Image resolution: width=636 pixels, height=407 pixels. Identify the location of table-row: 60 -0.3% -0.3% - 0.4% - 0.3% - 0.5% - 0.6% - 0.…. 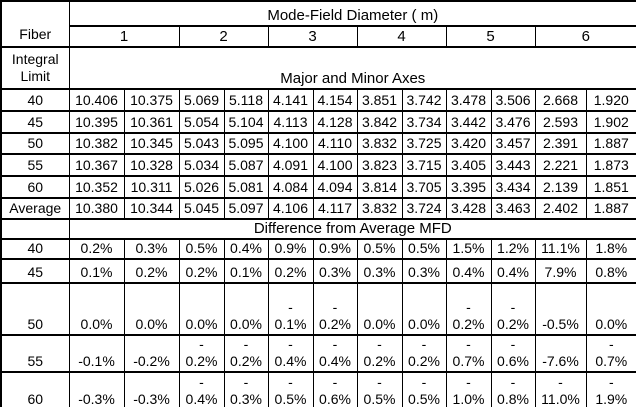
(318, 389).